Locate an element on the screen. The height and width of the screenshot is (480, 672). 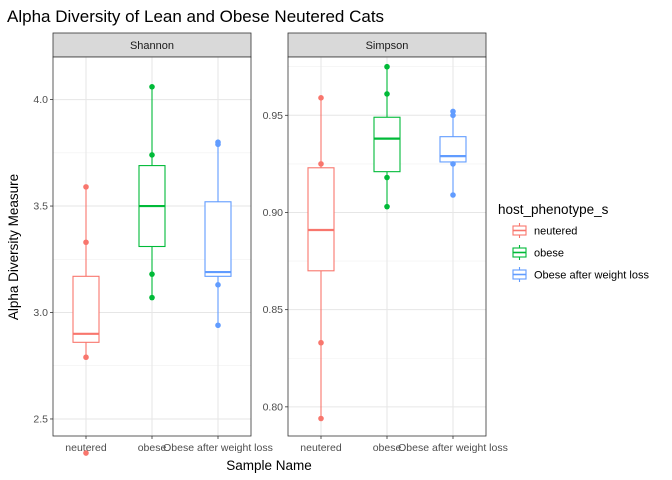
y-tick-label: 4.0 is located at coordinates (40, 100).